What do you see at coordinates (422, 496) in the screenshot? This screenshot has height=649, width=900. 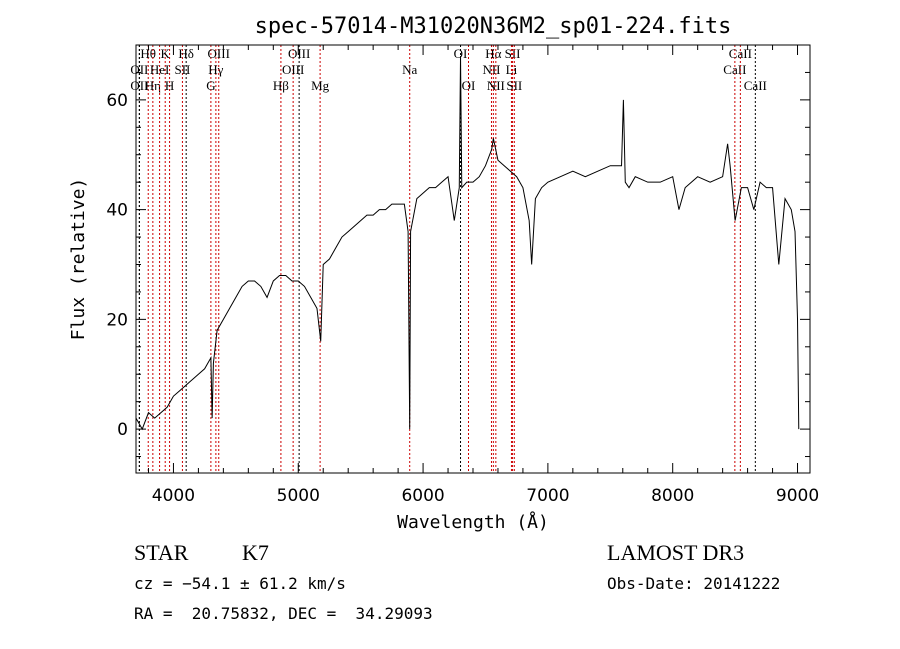 I see `x-tick-label: 6000` at bounding box center [422, 496].